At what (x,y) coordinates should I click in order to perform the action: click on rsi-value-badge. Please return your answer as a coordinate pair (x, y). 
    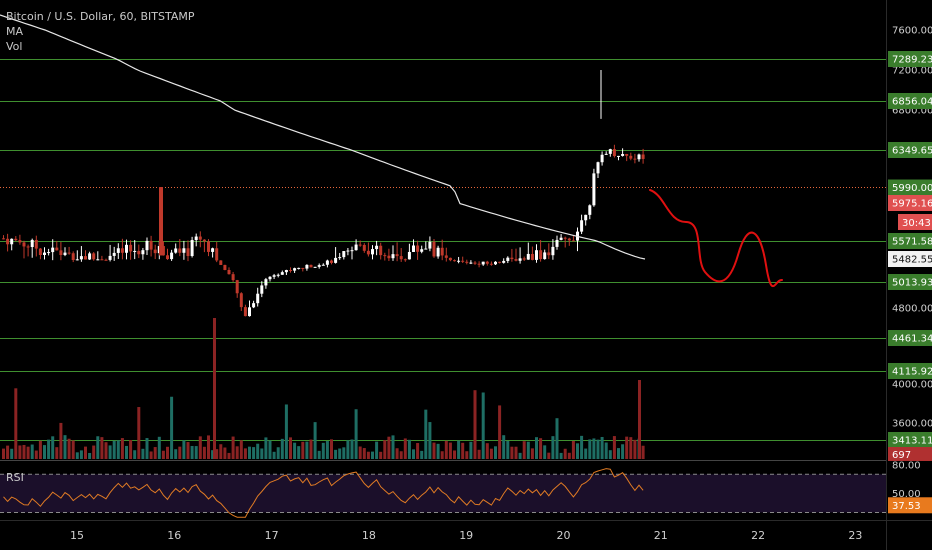
    Looking at the image, I should click on (910, 505).